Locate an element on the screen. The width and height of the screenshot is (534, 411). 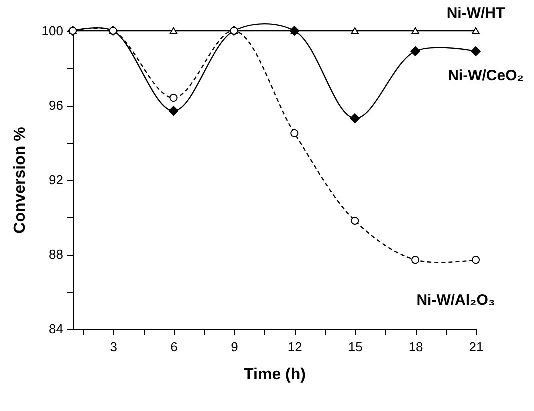
series-label: Ni-W/CeO₂ is located at coordinates (486, 75).